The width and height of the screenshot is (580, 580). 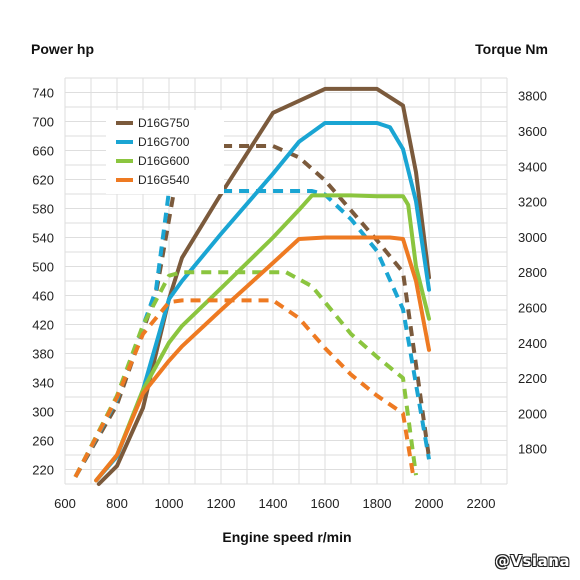 What do you see at coordinates (164, 161) in the screenshot?
I see `legend-label-d16g600: D16G600` at bounding box center [164, 161].